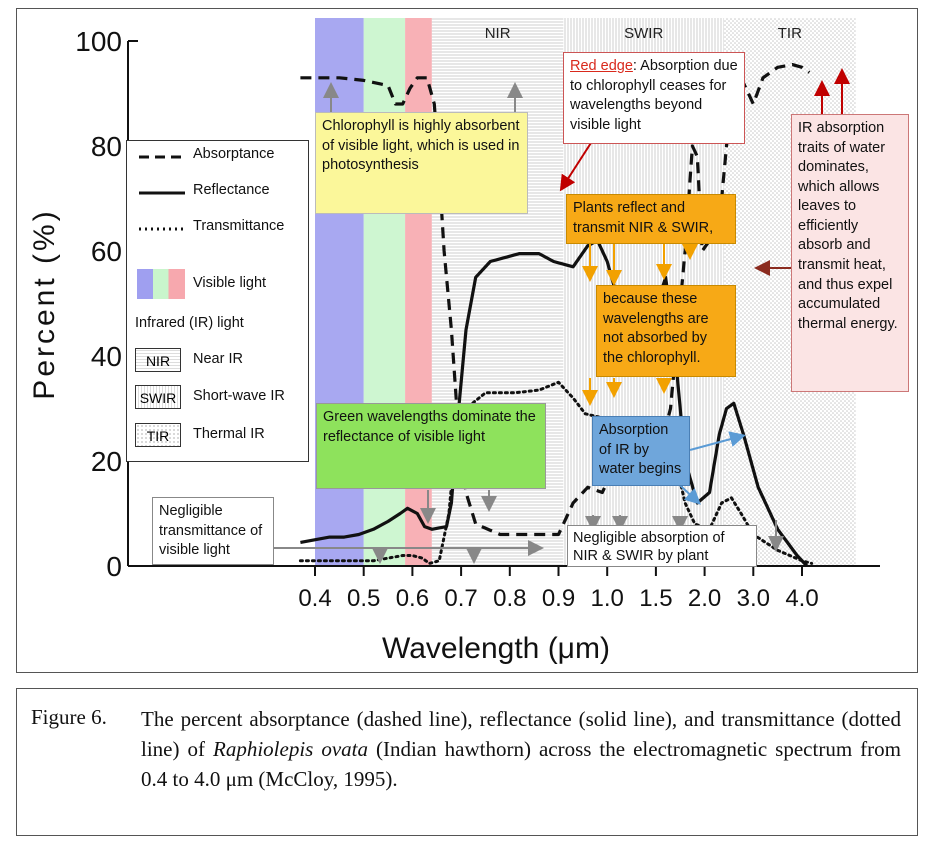 The image size is (936, 854). Describe the element at coordinates (314, 598) in the screenshot. I see `x-tick-label: 0.4` at that location.